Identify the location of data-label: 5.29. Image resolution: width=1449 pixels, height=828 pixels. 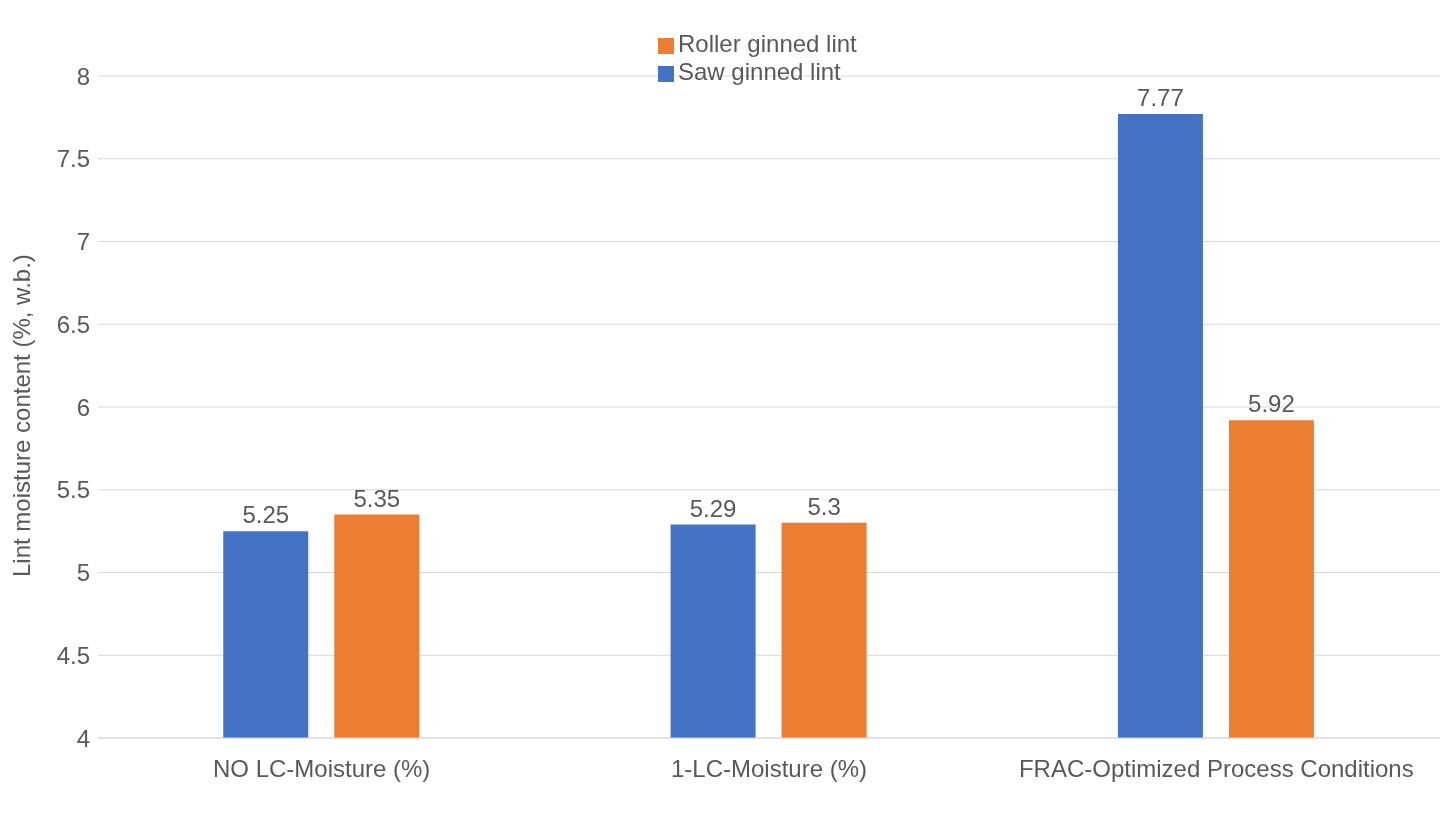
(713, 508).